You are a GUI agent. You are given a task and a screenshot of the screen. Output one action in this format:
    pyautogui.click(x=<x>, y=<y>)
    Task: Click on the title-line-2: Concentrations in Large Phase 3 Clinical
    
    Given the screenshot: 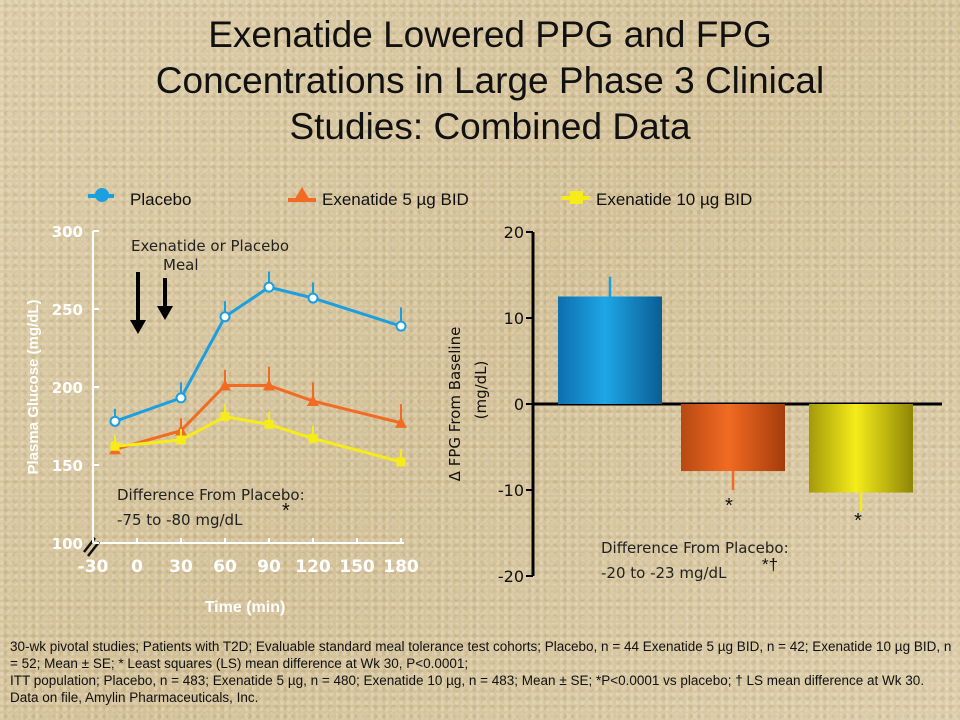 What is the action you would take?
    pyautogui.click(x=490, y=80)
    